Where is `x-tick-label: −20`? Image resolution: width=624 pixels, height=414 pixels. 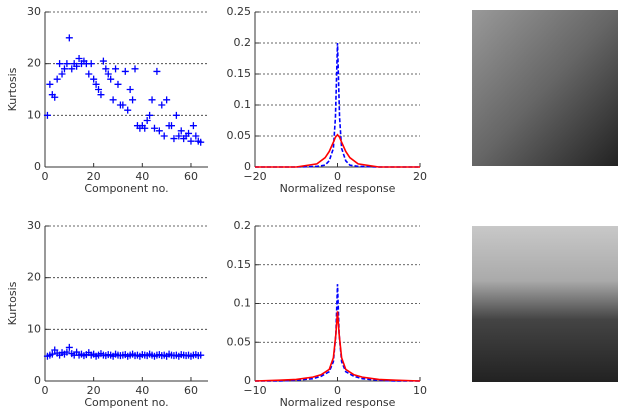
x-tick-label: −20 is located at coordinates (254, 176).